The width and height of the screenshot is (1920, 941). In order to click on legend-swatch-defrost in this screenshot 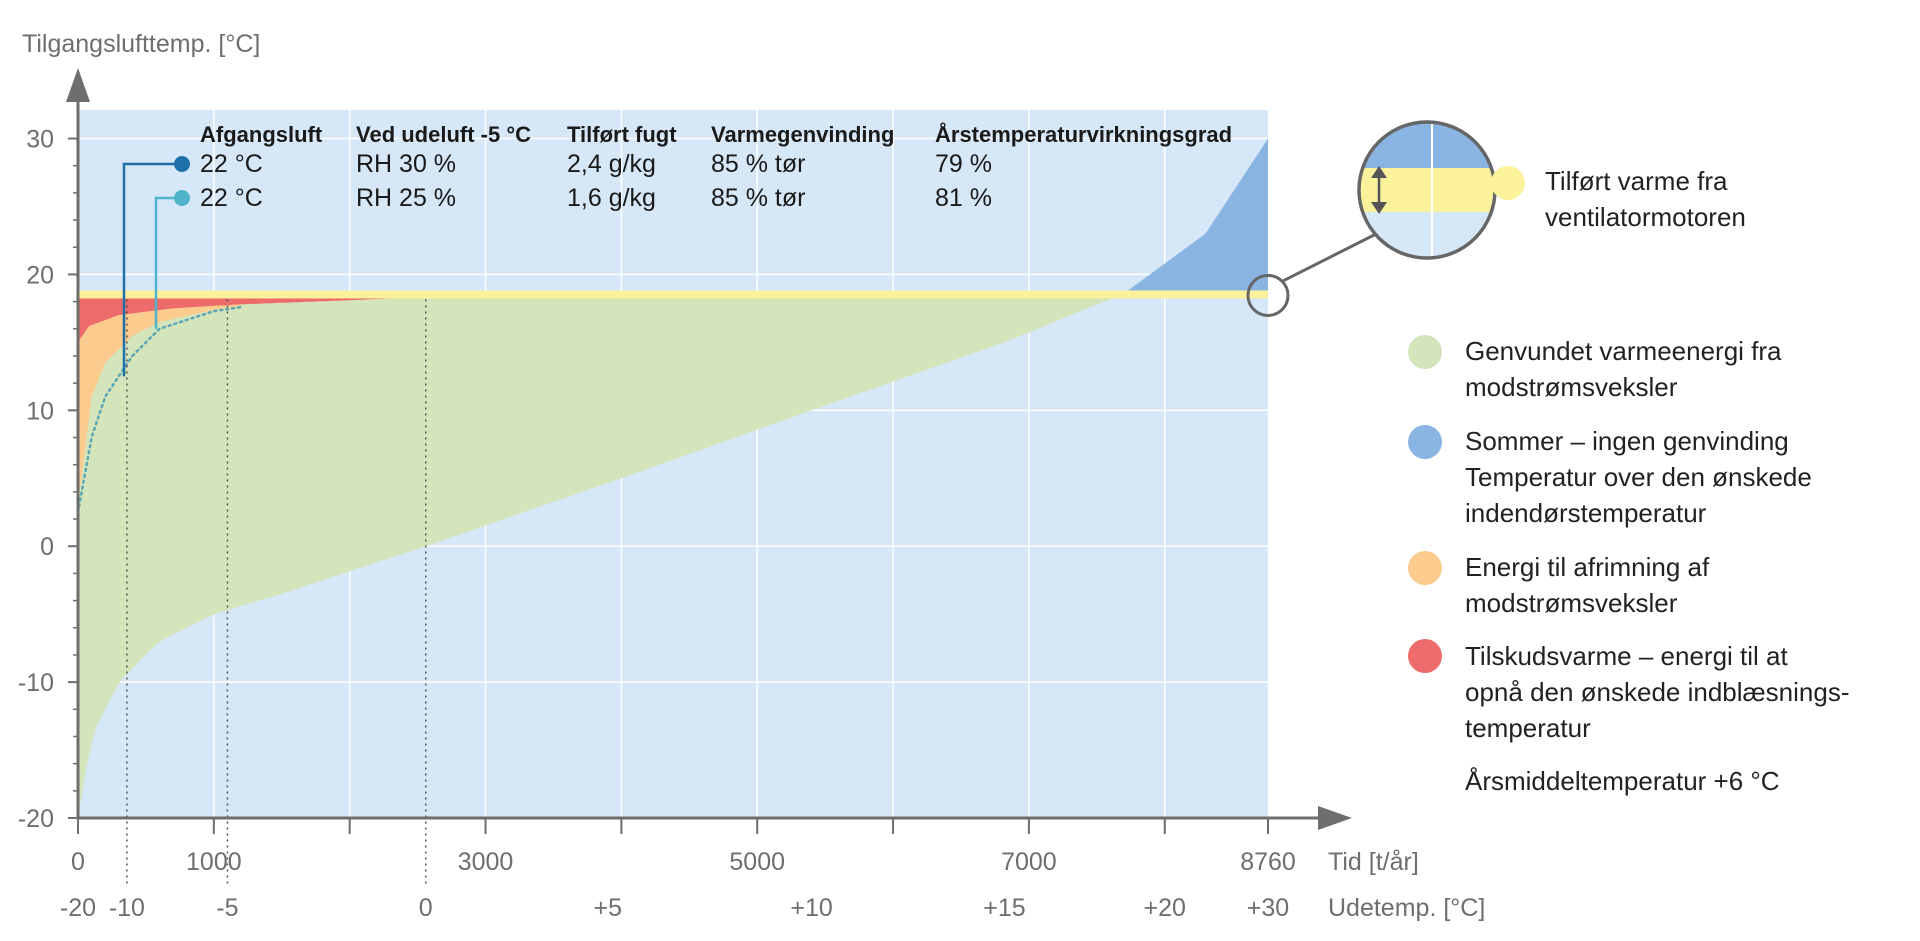, I will do `click(1425, 568)`.